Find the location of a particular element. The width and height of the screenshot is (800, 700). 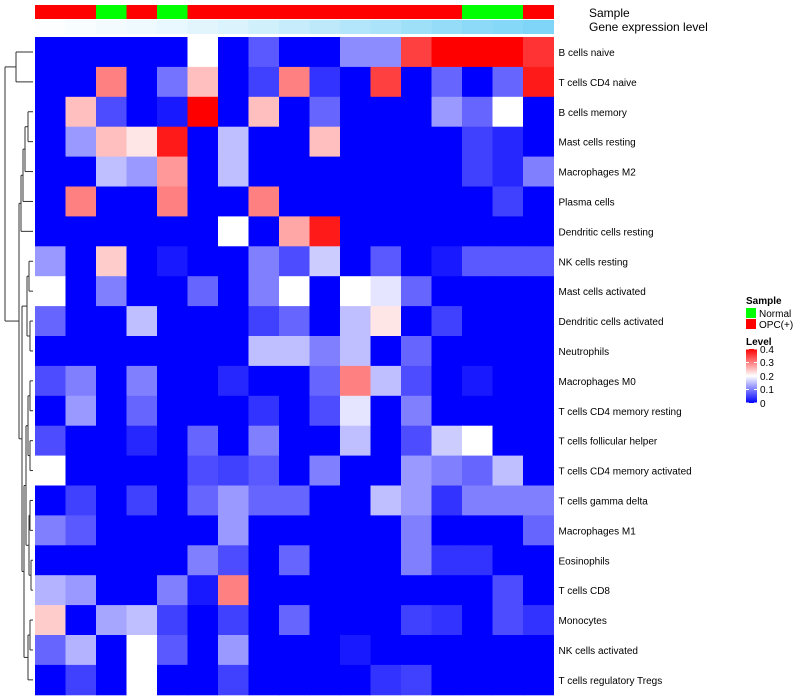

legend-label-normal: Normal is located at coordinates (775, 314).